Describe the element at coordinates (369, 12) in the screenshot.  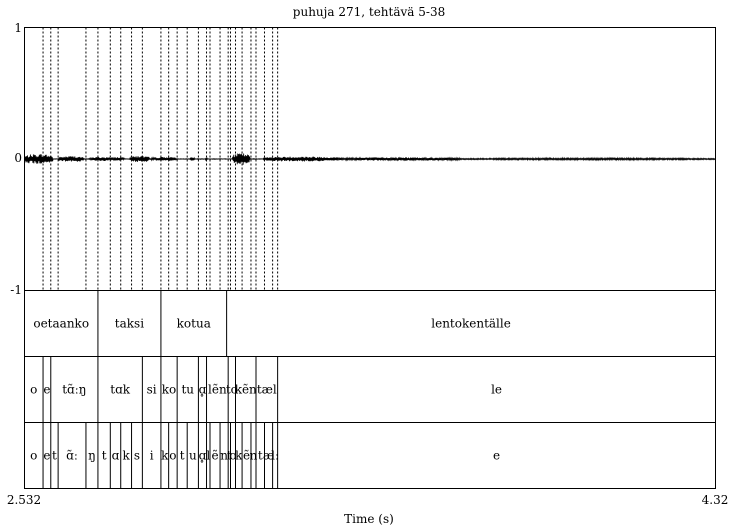
I see `chart-title: puhuja 271, tehtävä 5-38` at that location.